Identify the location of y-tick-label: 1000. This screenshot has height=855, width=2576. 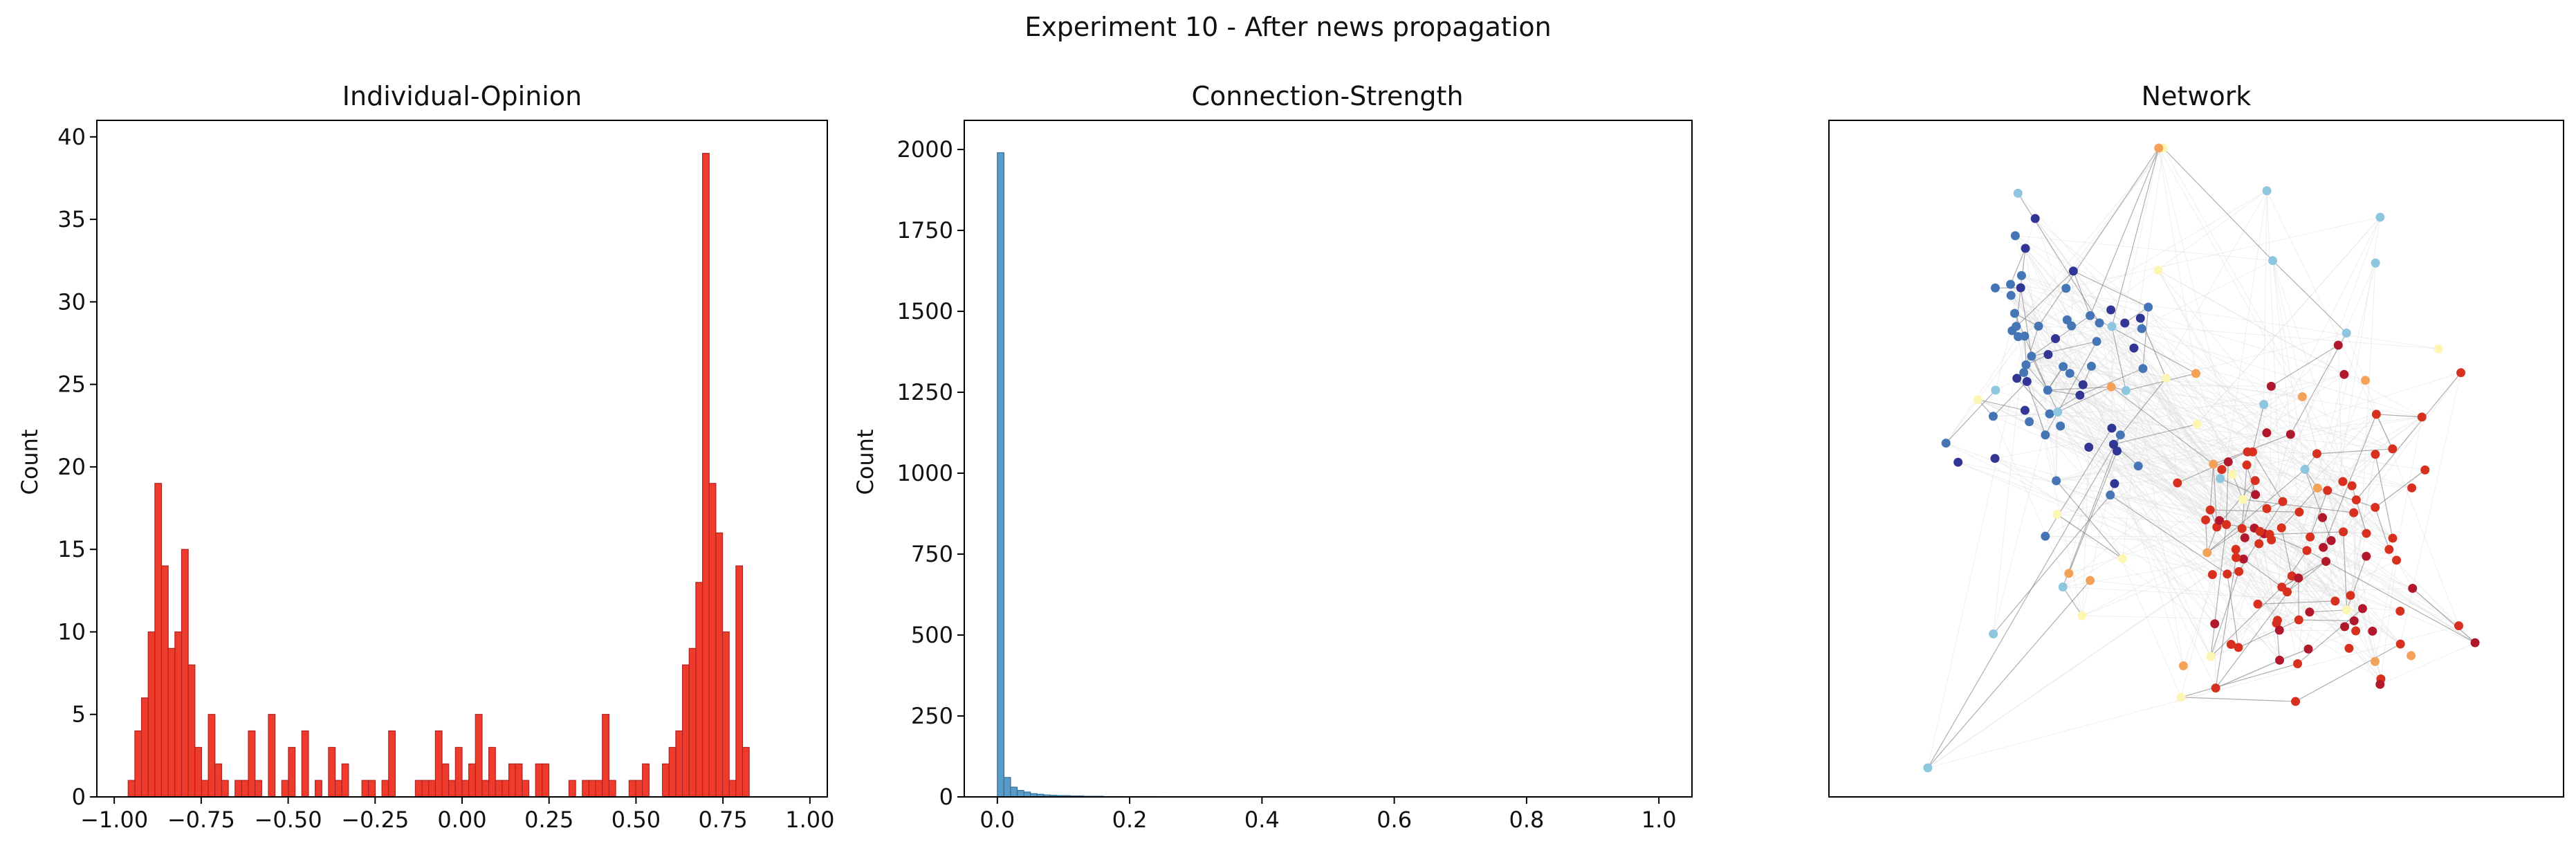
(925, 473).